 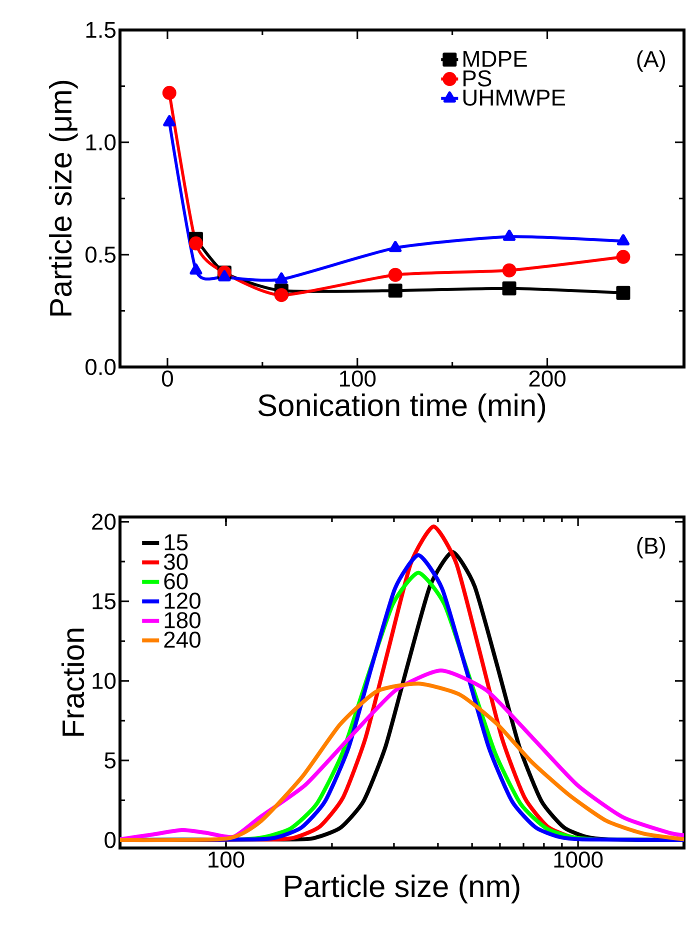 What do you see at coordinates (72, 682) in the screenshot?
I see `y-axis-title: Fraction` at bounding box center [72, 682].